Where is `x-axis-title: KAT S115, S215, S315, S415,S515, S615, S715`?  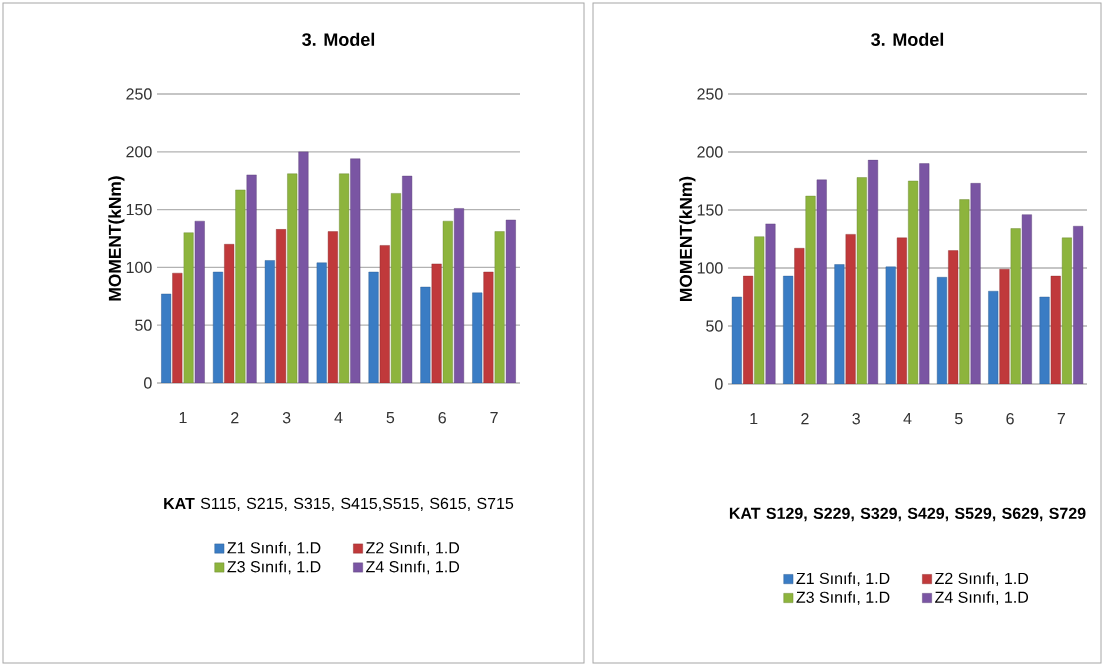
x-axis-title: KAT S115, S215, S315, S415,S515, S615, S715 is located at coordinates (339, 504).